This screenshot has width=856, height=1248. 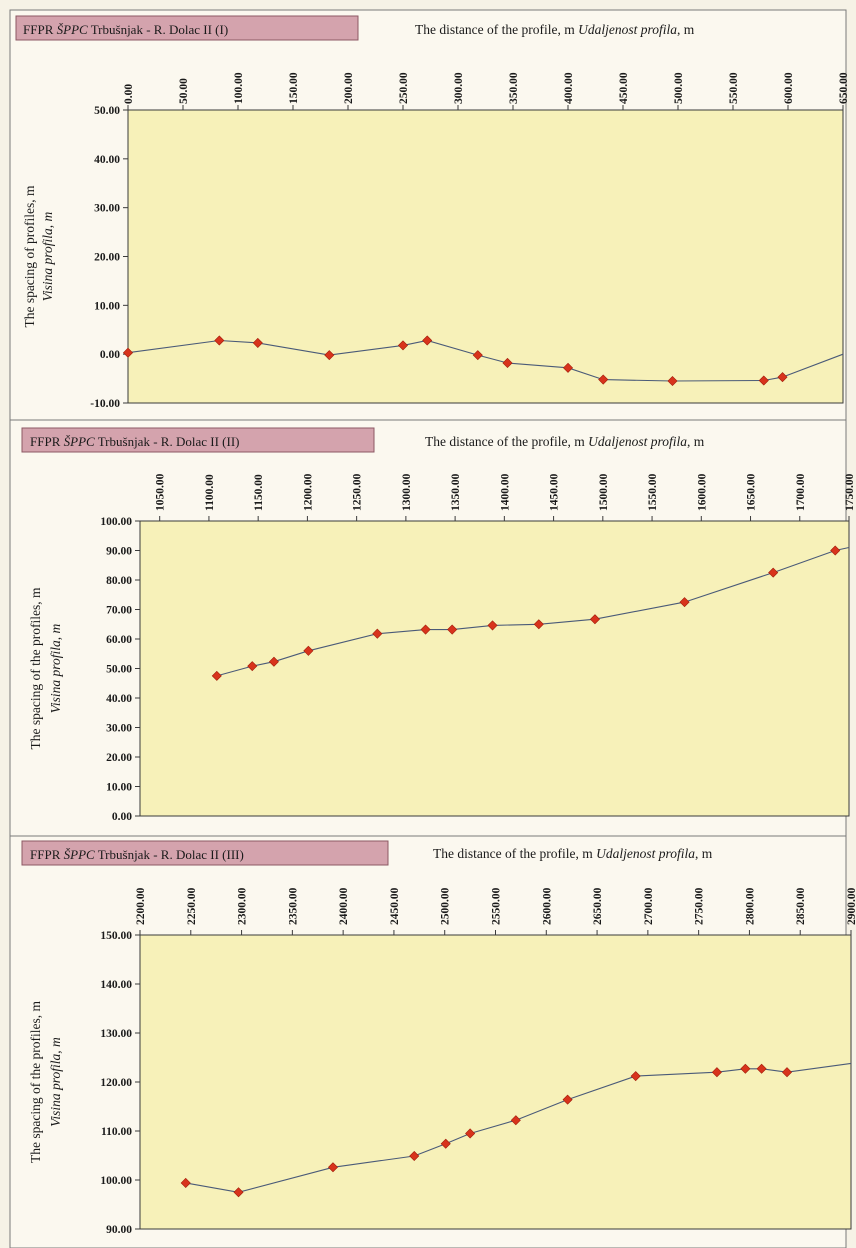 I want to click on x-tick-label: 1750.00, so click(x=850, y=492).